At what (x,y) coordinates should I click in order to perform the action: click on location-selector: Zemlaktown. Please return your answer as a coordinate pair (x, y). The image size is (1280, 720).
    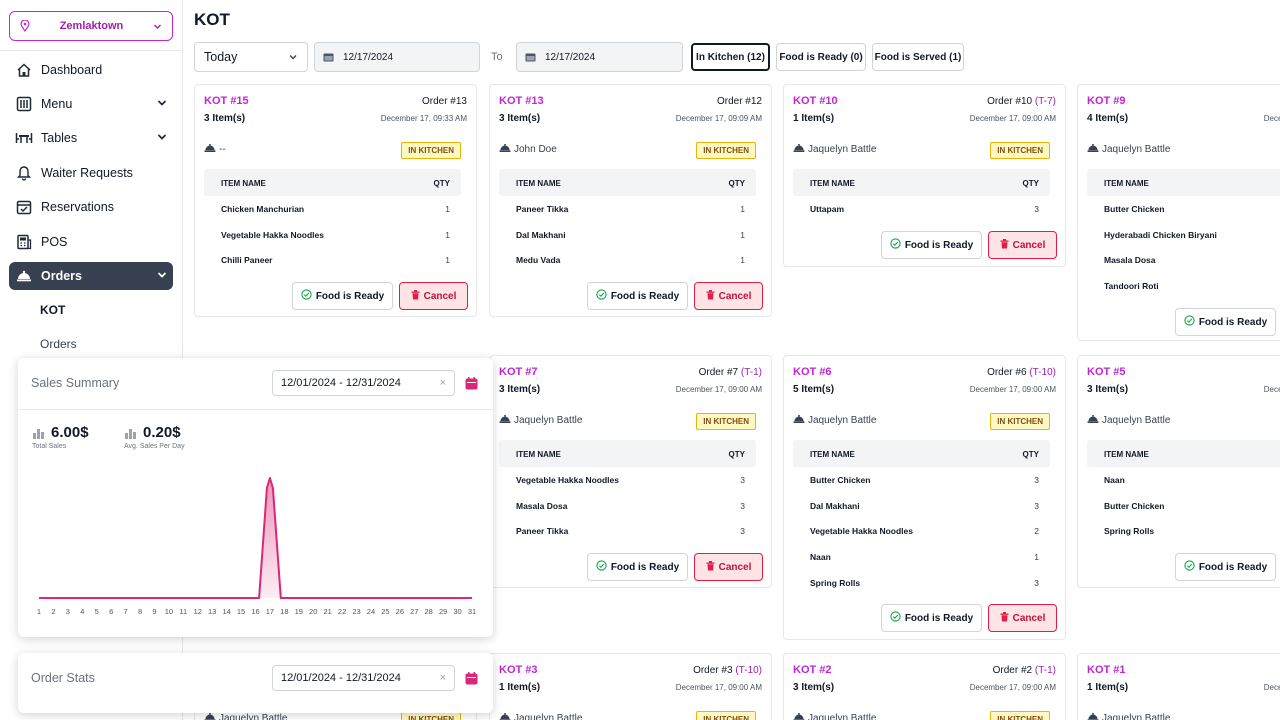
    Looking at the image, I should click on (91, 26).